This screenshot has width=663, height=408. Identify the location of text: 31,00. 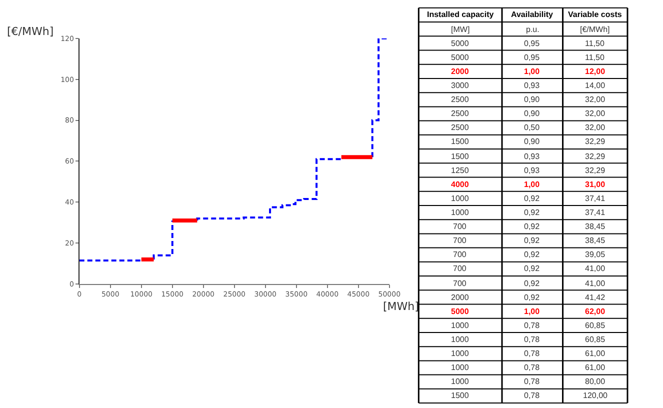
(595, 184).